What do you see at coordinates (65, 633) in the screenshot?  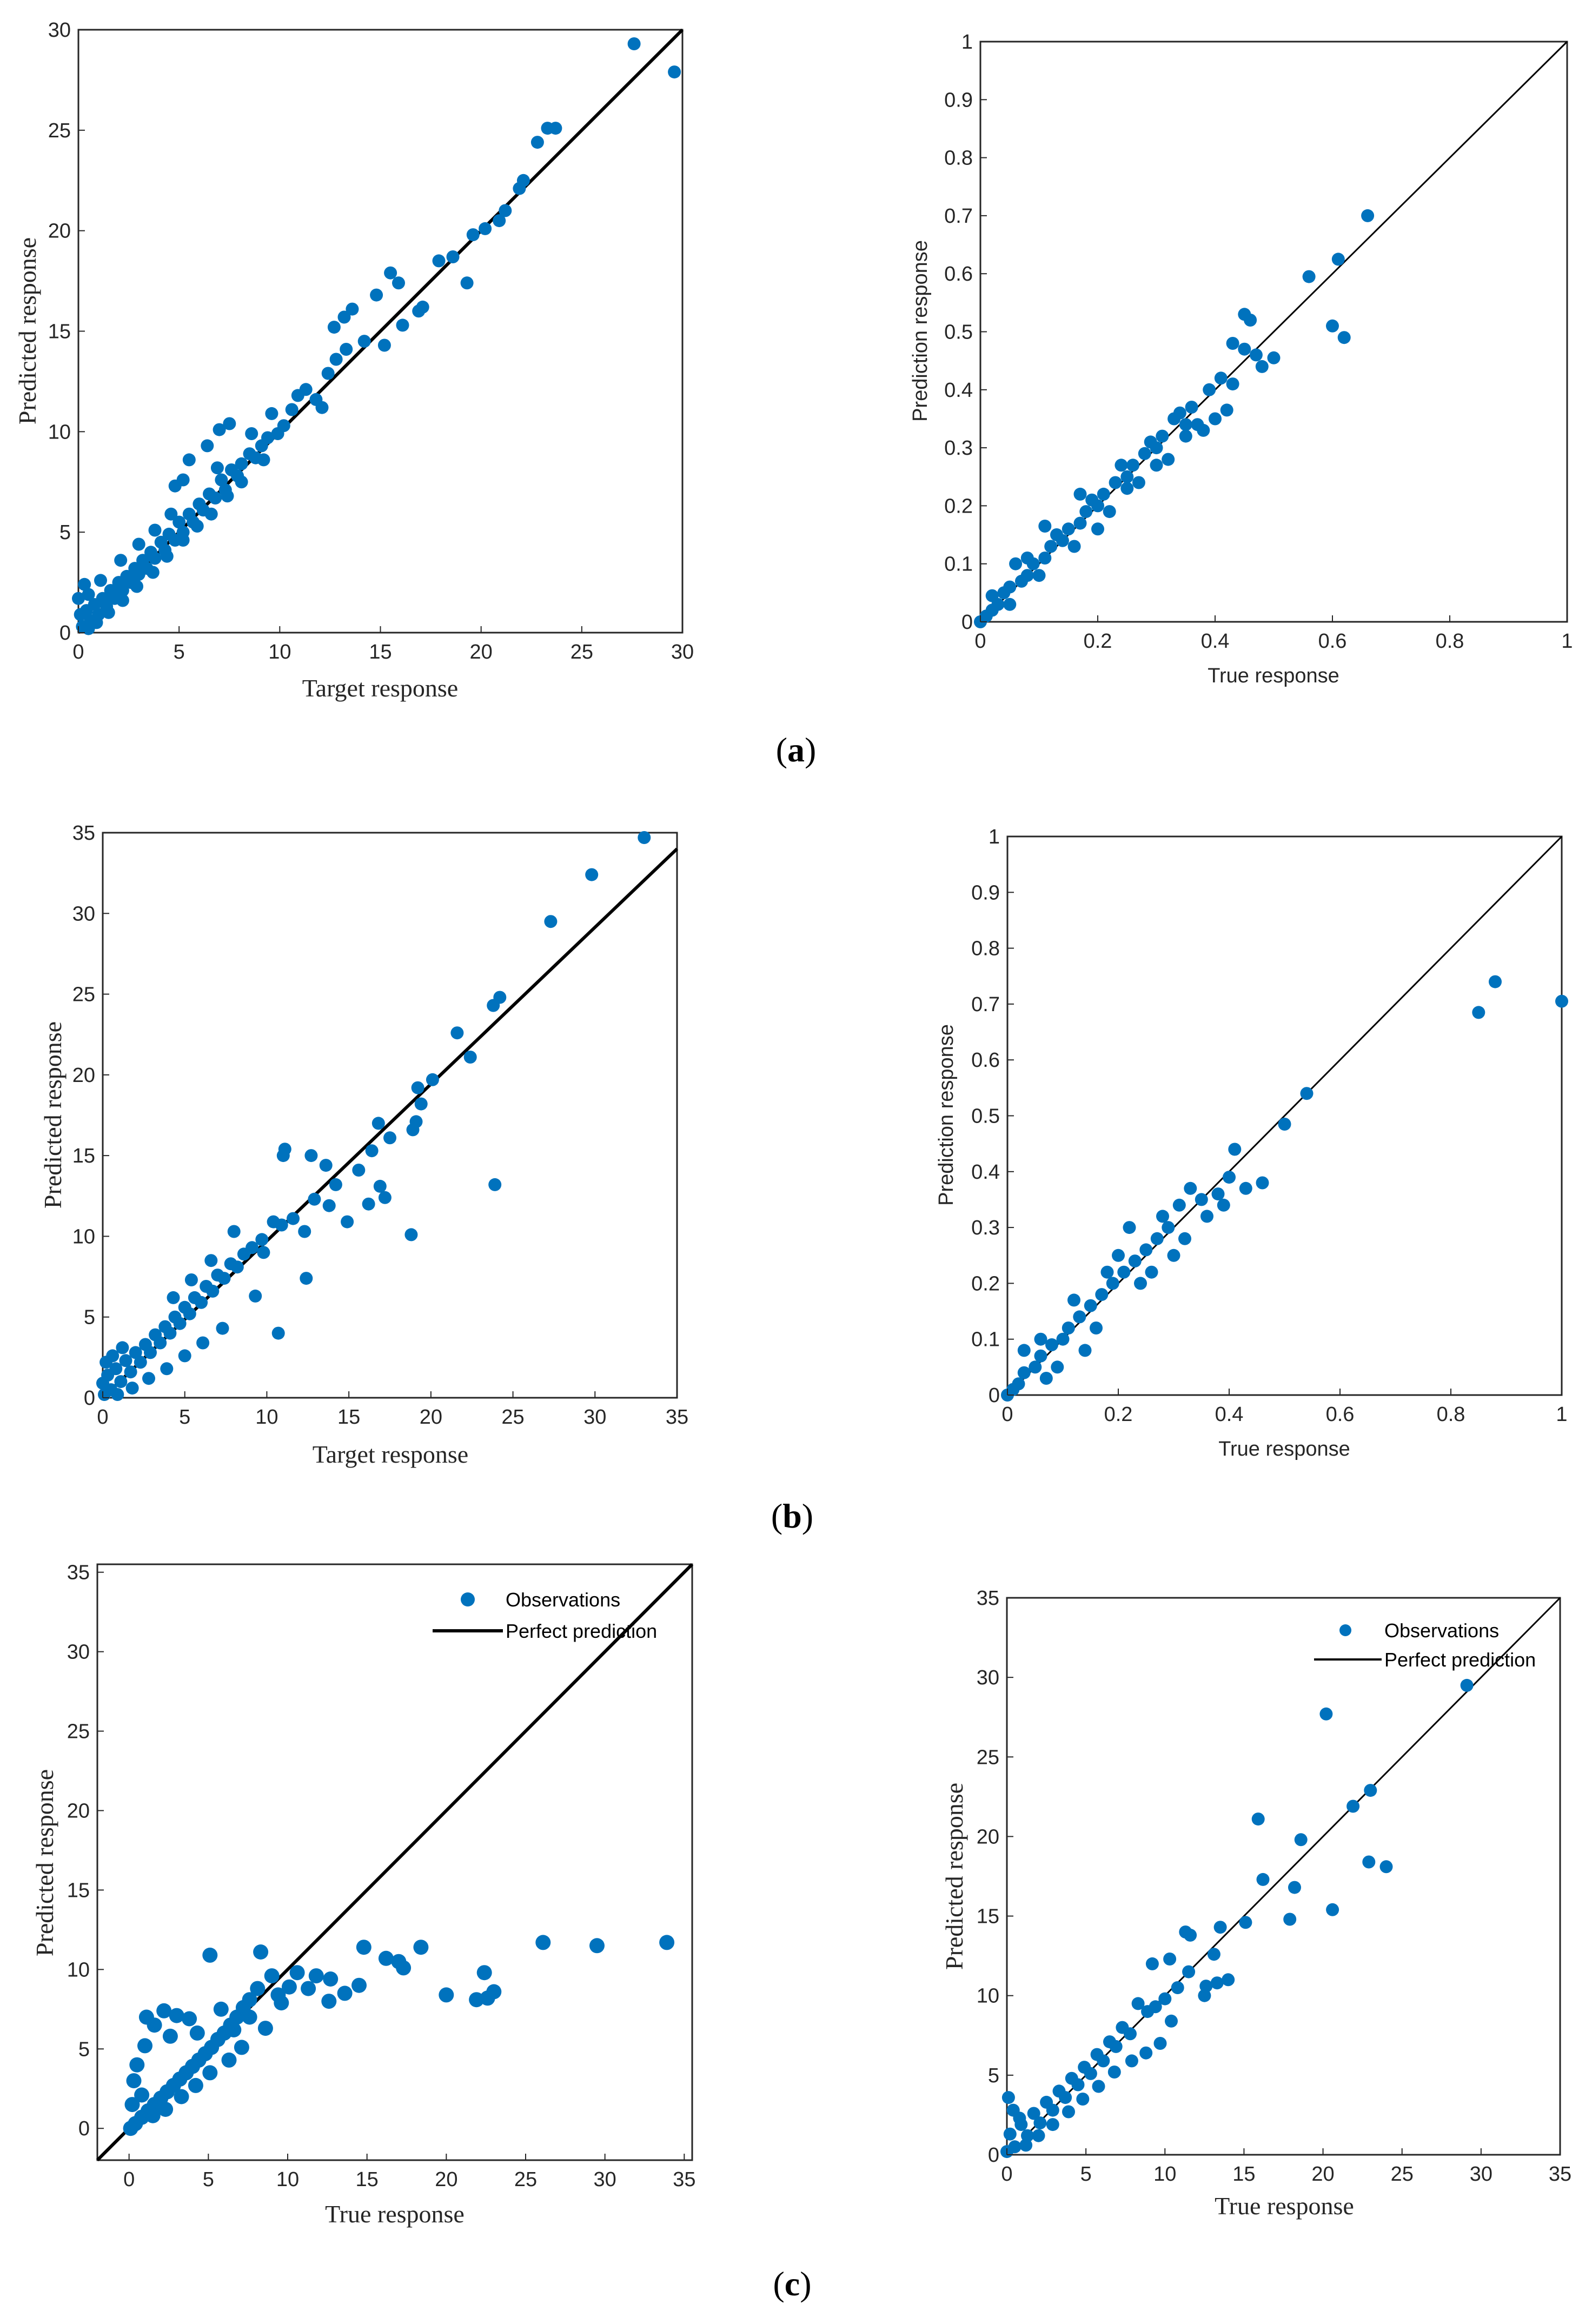 I see `y-tick-label: 0` at bounding box center [65, 633].